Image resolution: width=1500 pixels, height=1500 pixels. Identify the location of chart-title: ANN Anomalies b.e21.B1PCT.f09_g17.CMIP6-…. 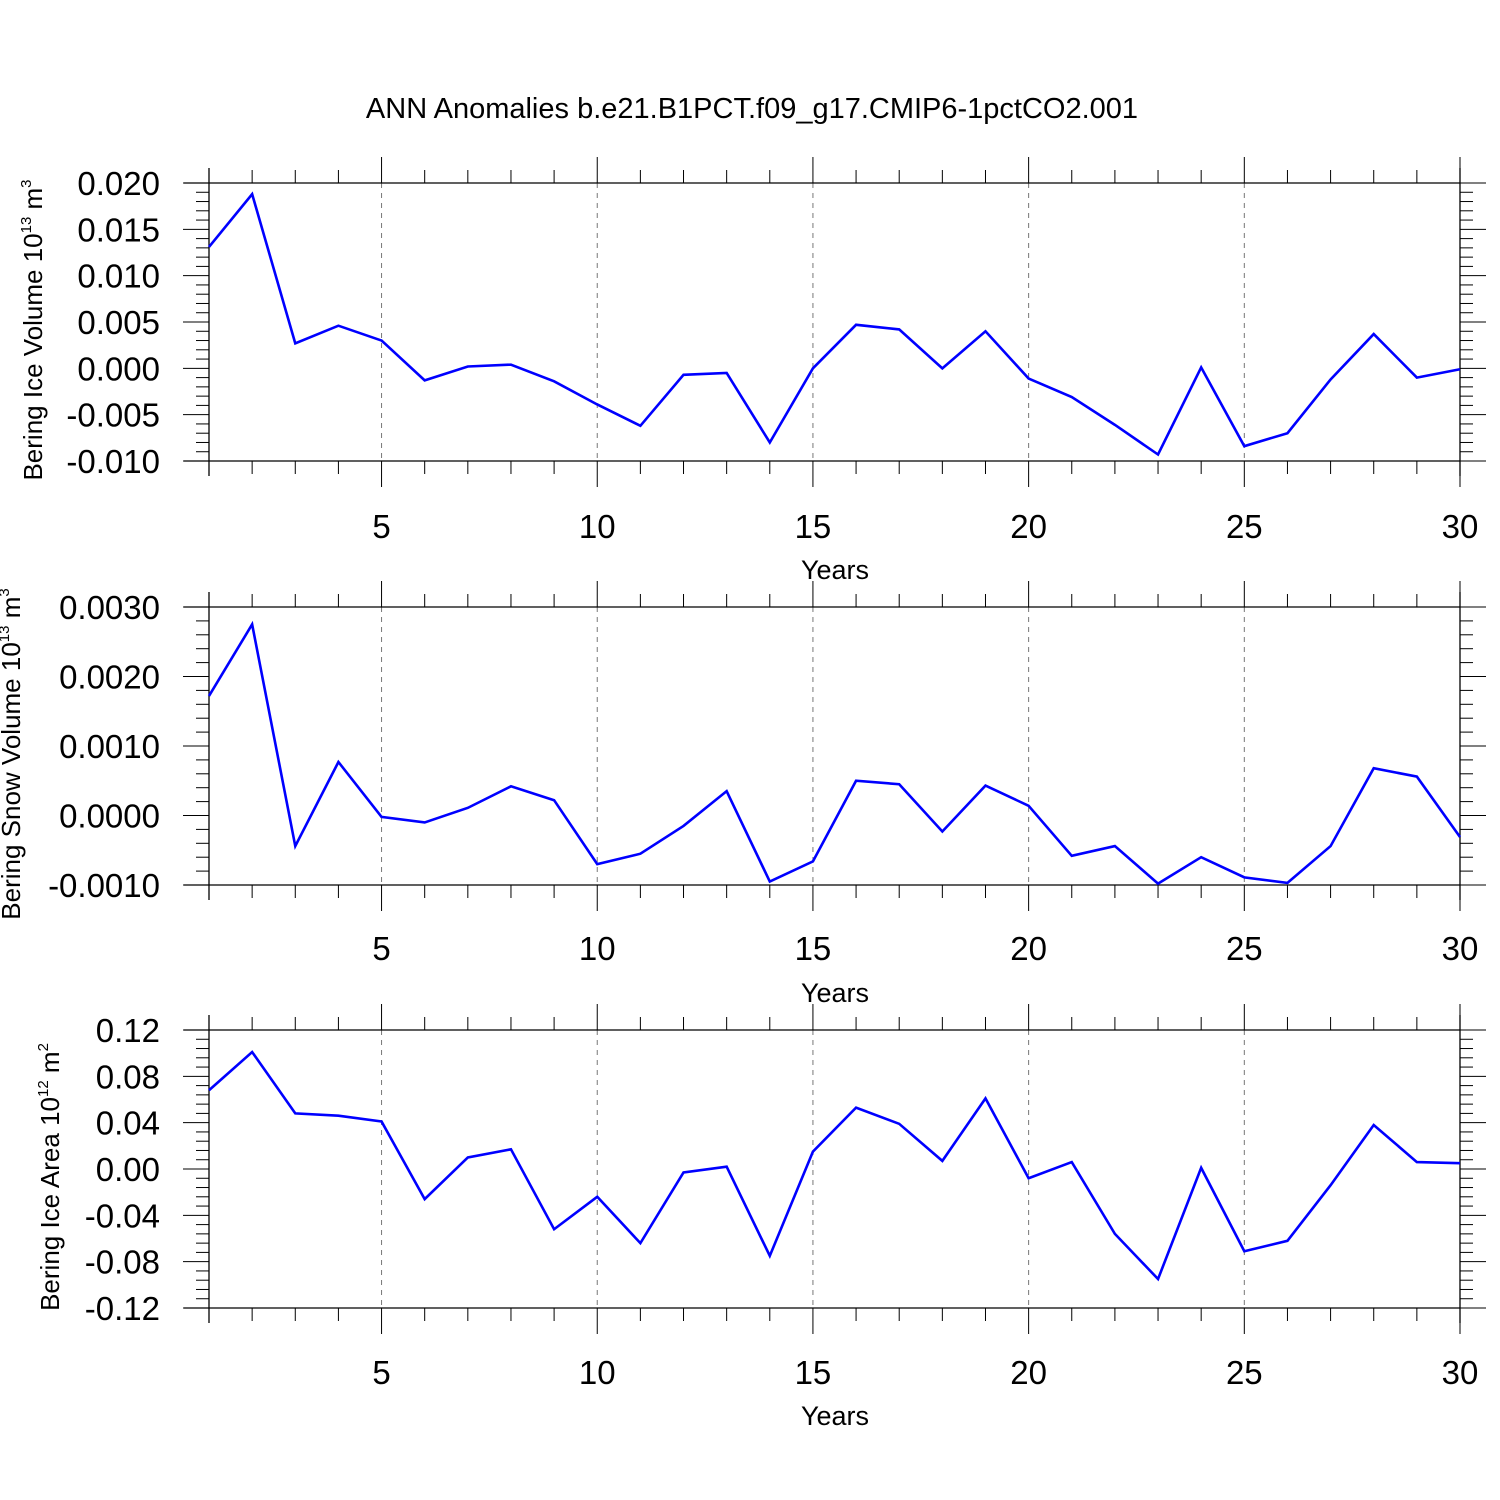
(752, 109).